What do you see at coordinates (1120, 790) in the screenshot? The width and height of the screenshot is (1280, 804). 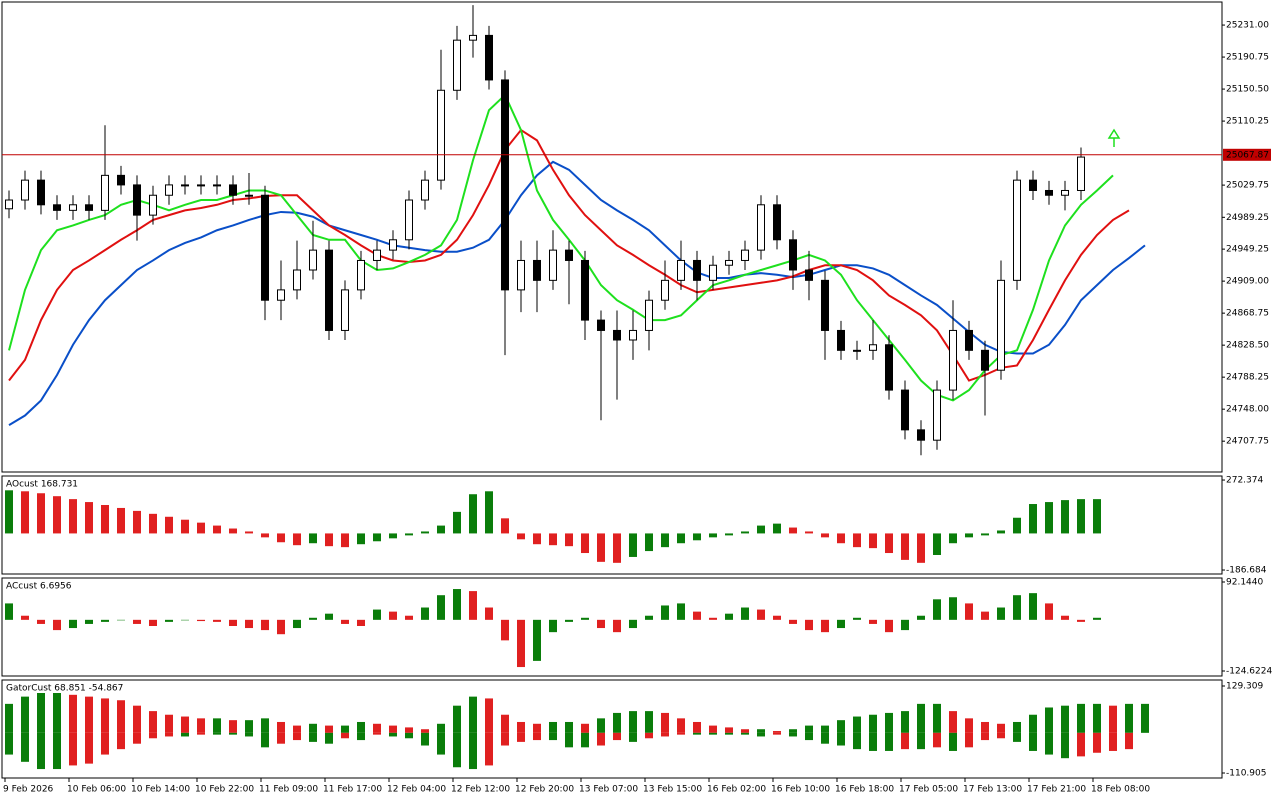 I see `x-tick-label: 18 Feb 08:00` at bounding box center [1120, 790].